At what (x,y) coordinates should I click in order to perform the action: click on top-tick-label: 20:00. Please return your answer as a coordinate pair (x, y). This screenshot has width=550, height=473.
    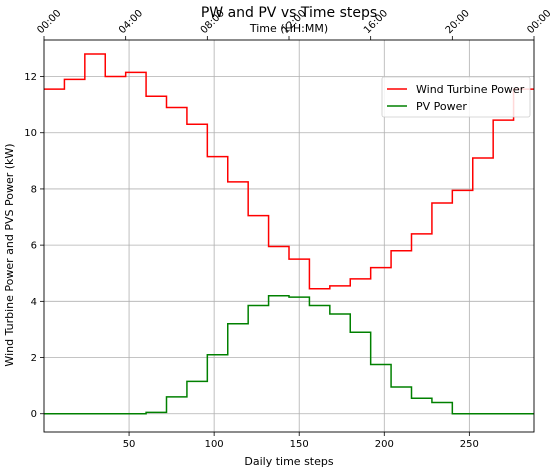
    Looking at the image, I should click on (458, 22).